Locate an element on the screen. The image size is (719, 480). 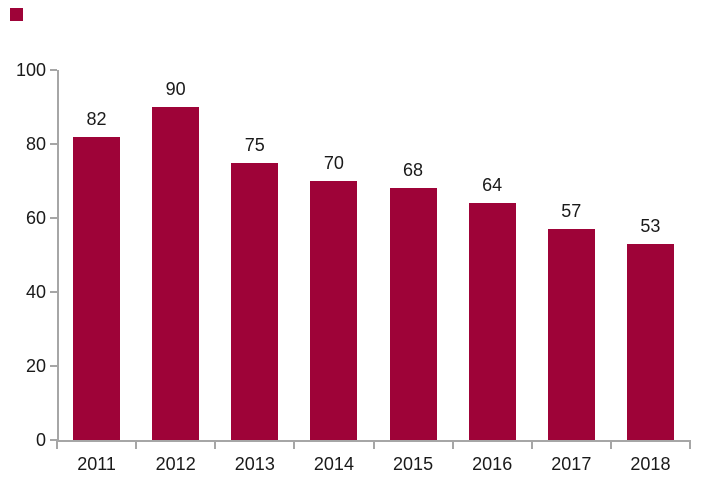
x-axis-line is located at coordinates (374, 441).